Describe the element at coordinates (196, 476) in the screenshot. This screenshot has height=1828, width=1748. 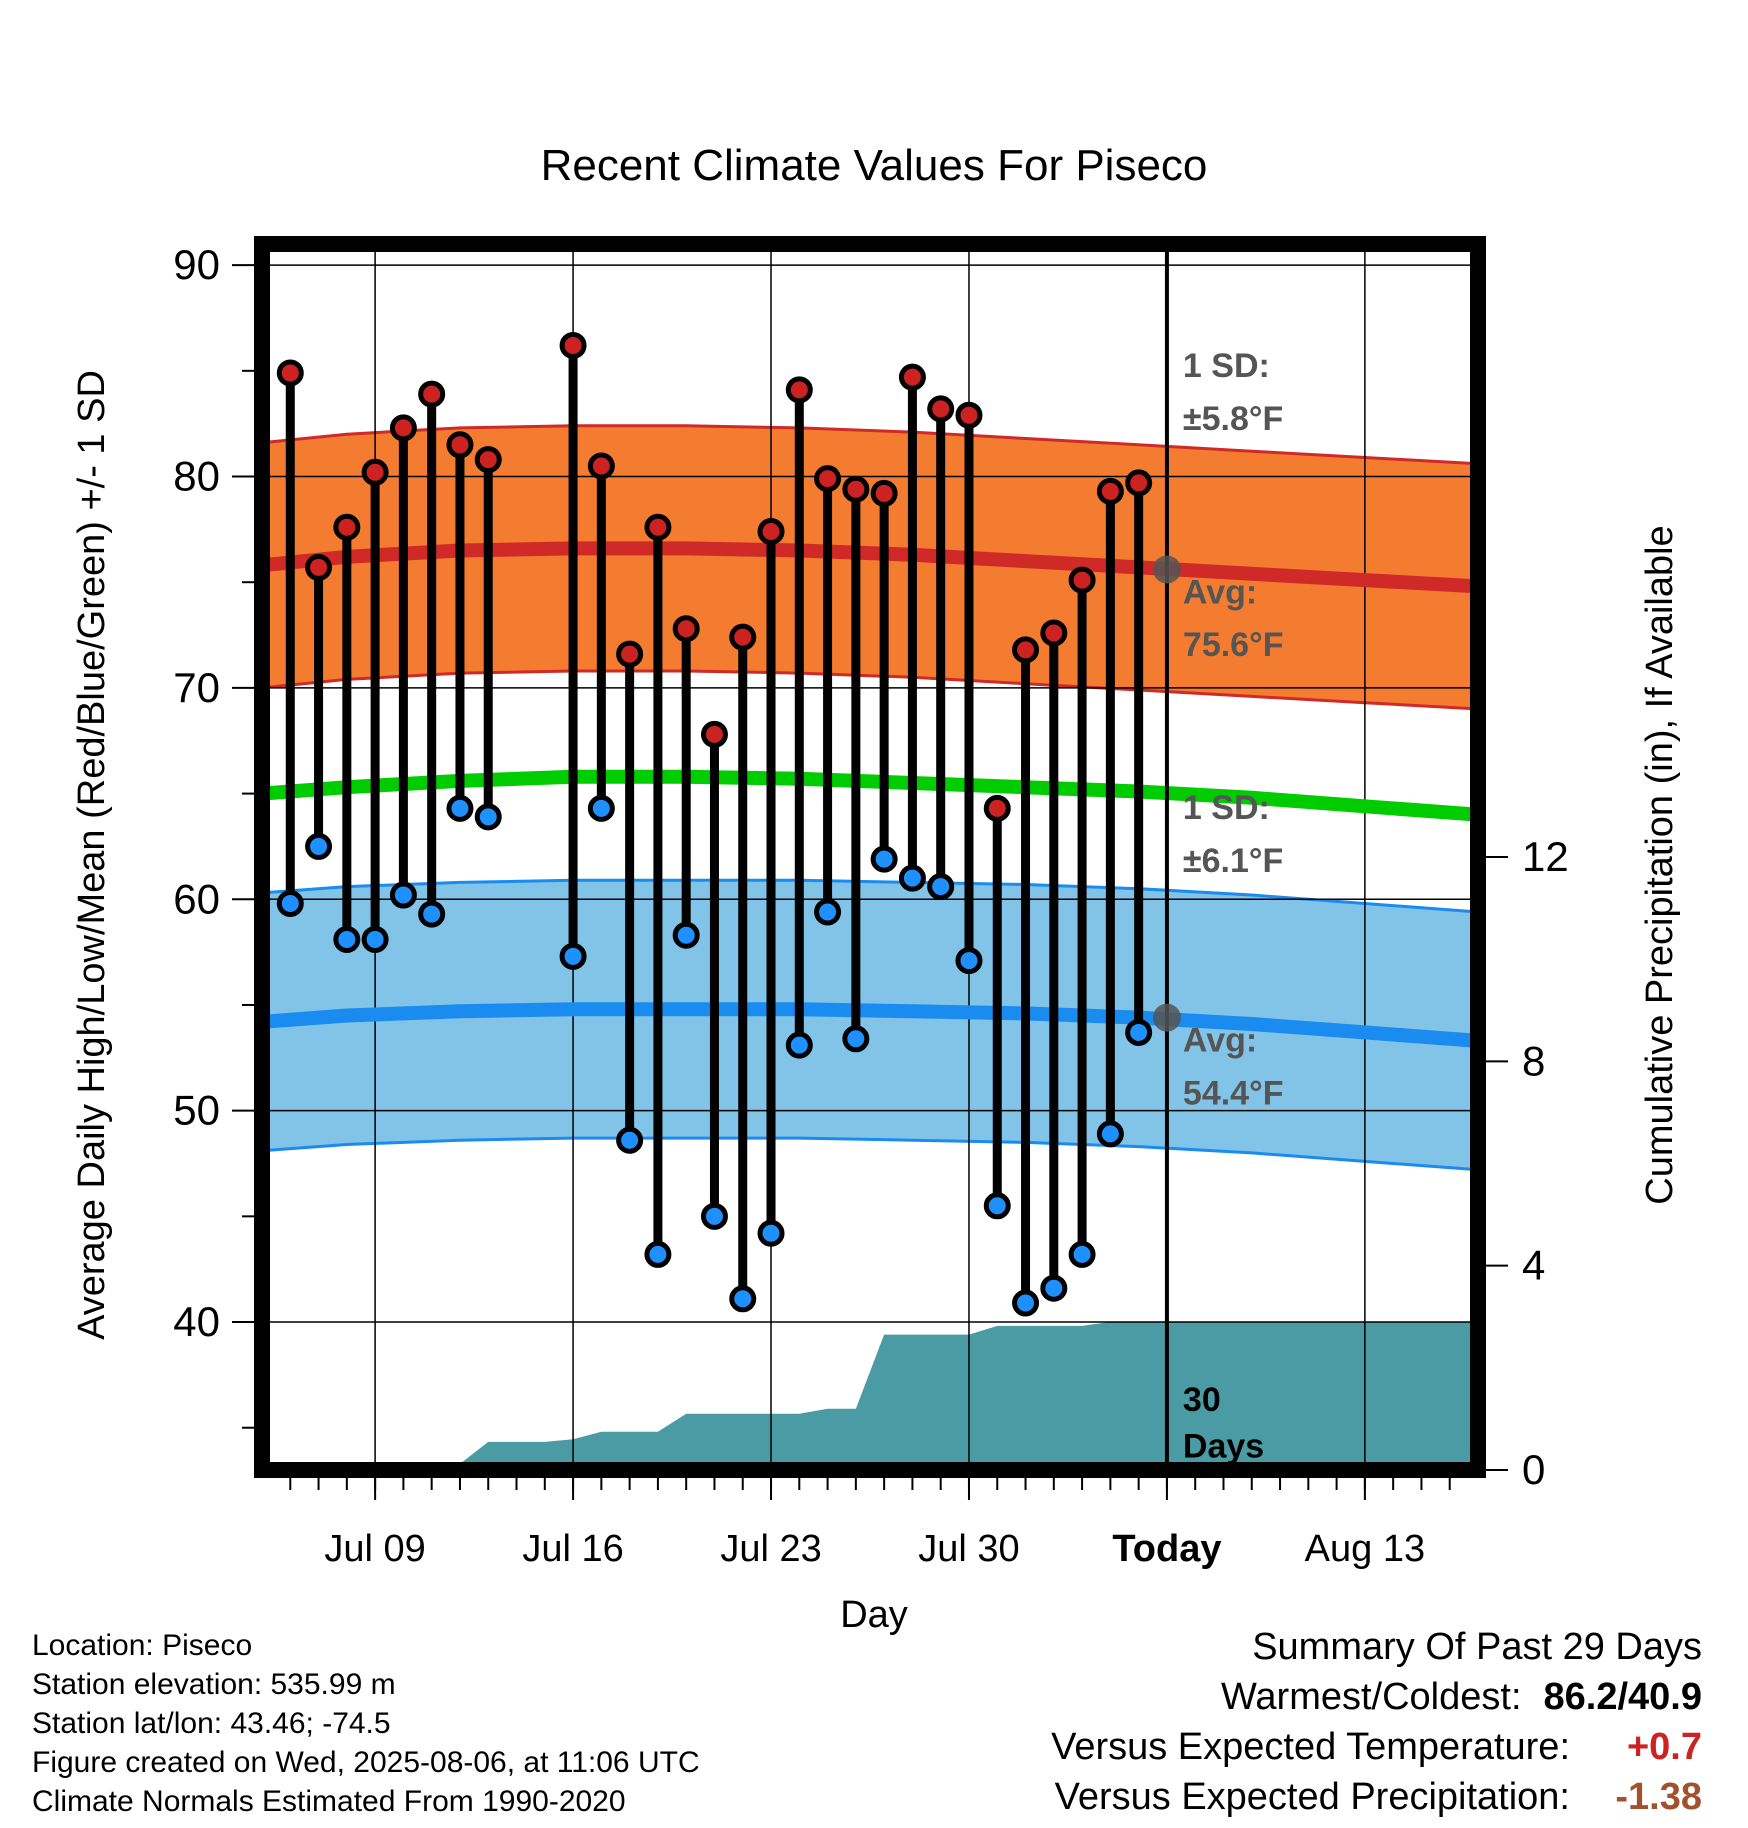
I see `y-left-tick-label: 80` at that location.